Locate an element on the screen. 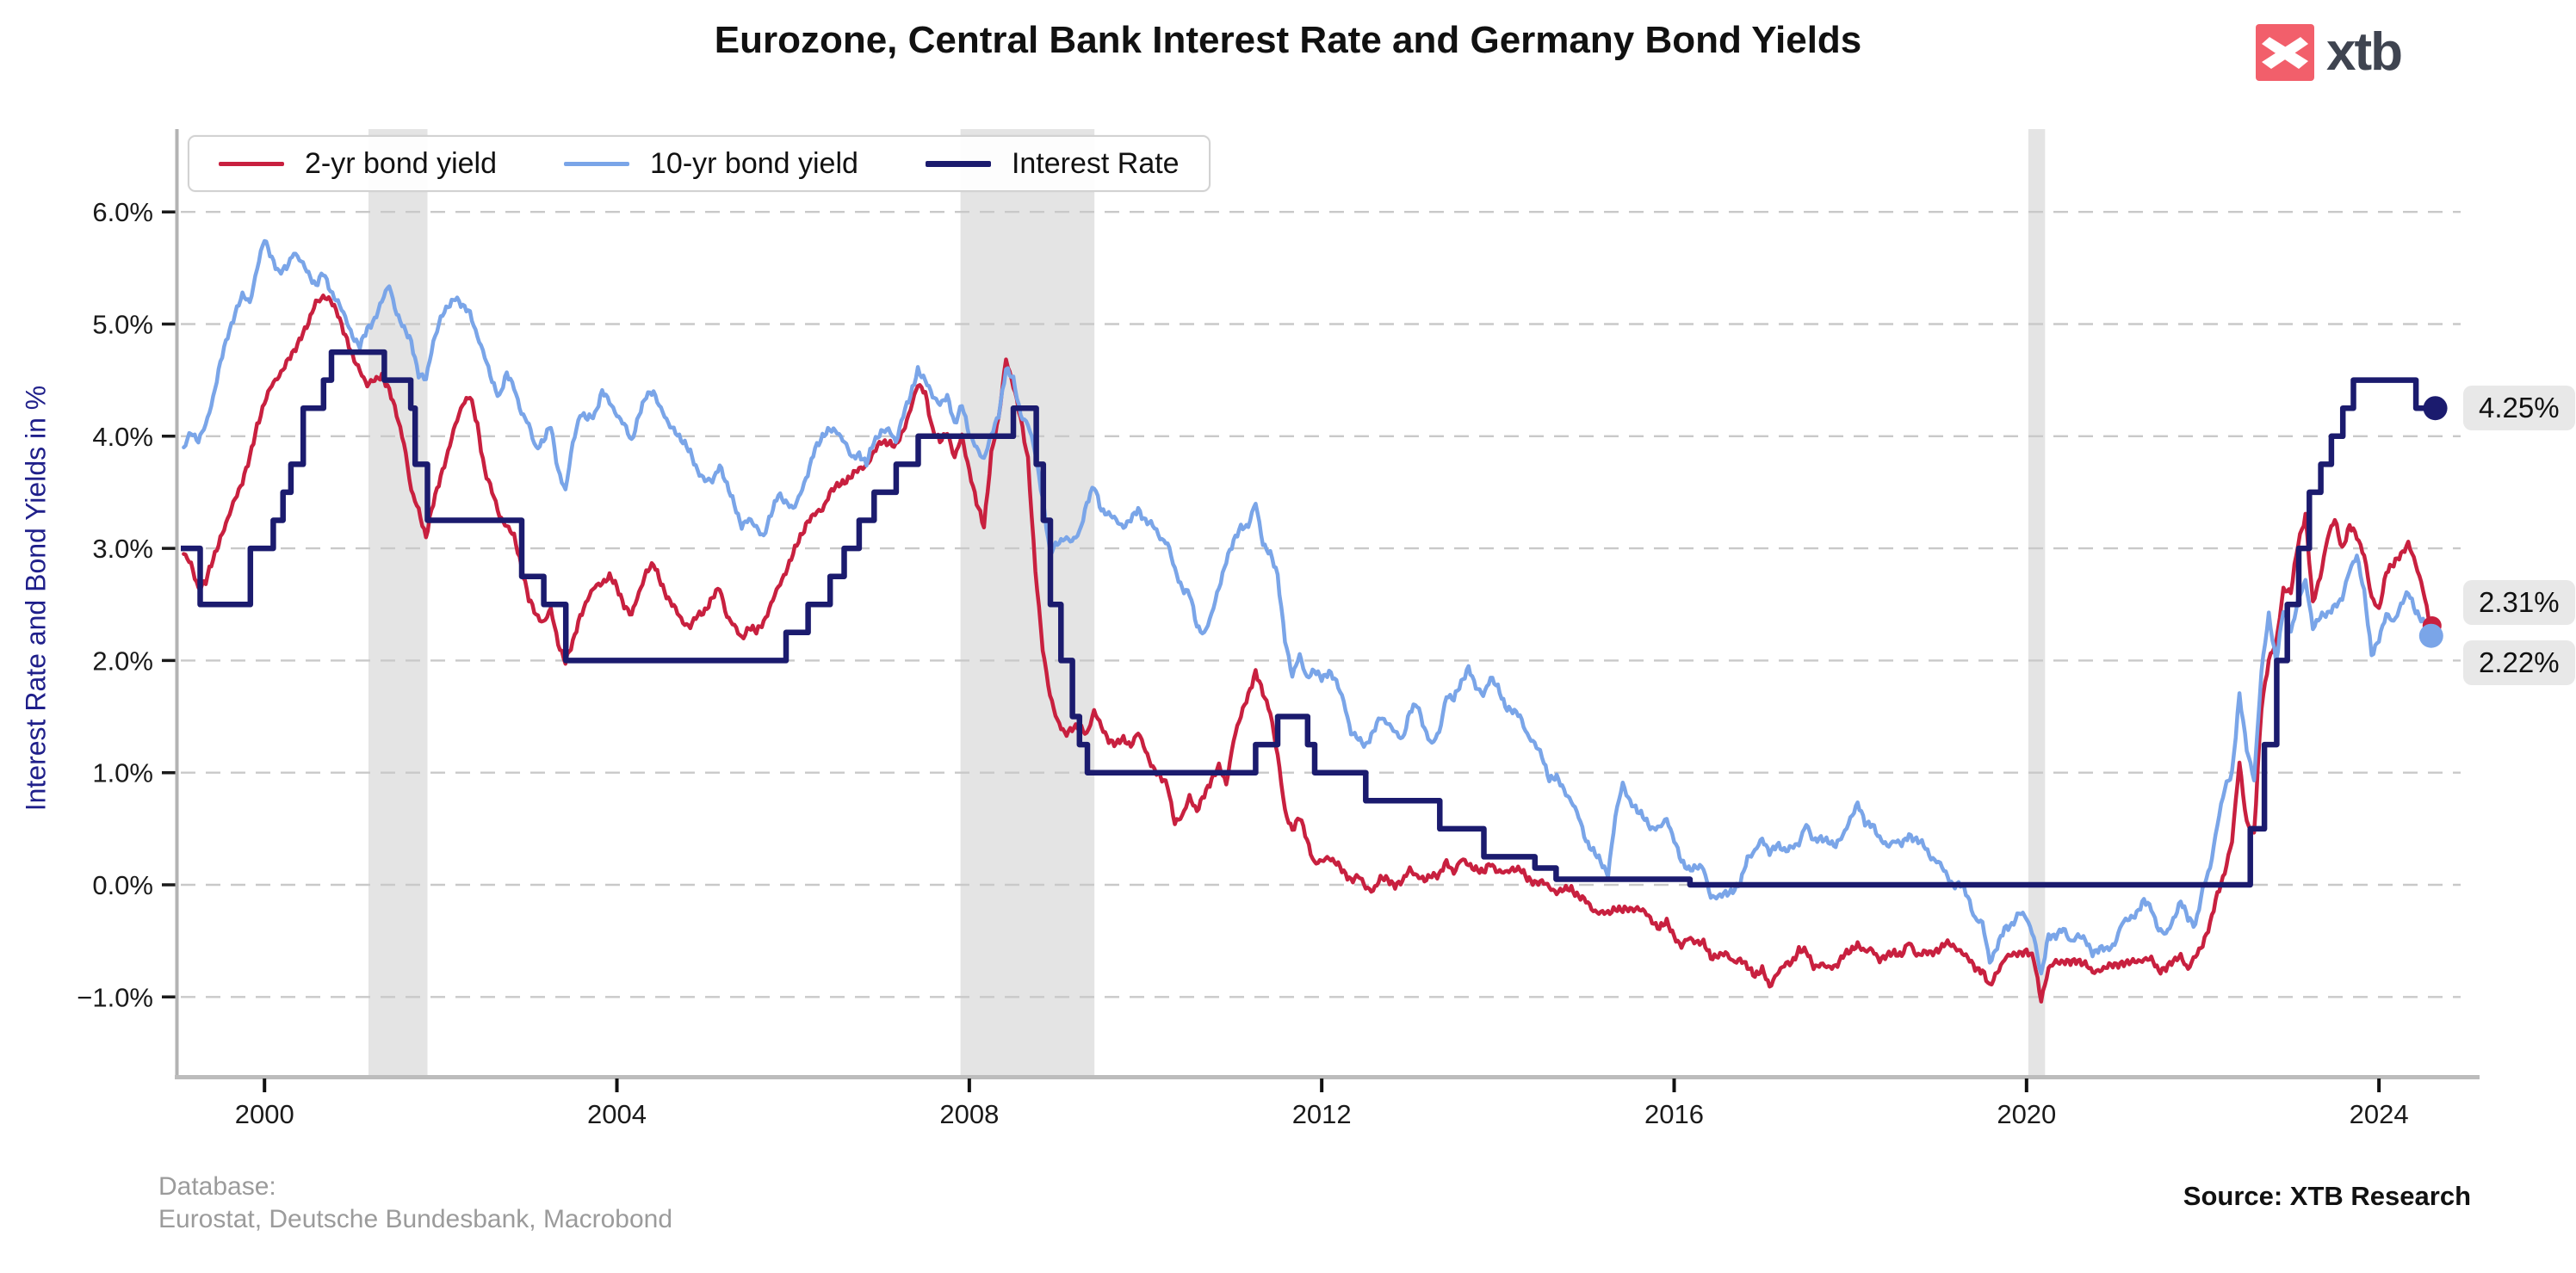 This screenshot has width=2576, height=1273. x-tick-label: 2024 is located at coordinates (2380, 1114).